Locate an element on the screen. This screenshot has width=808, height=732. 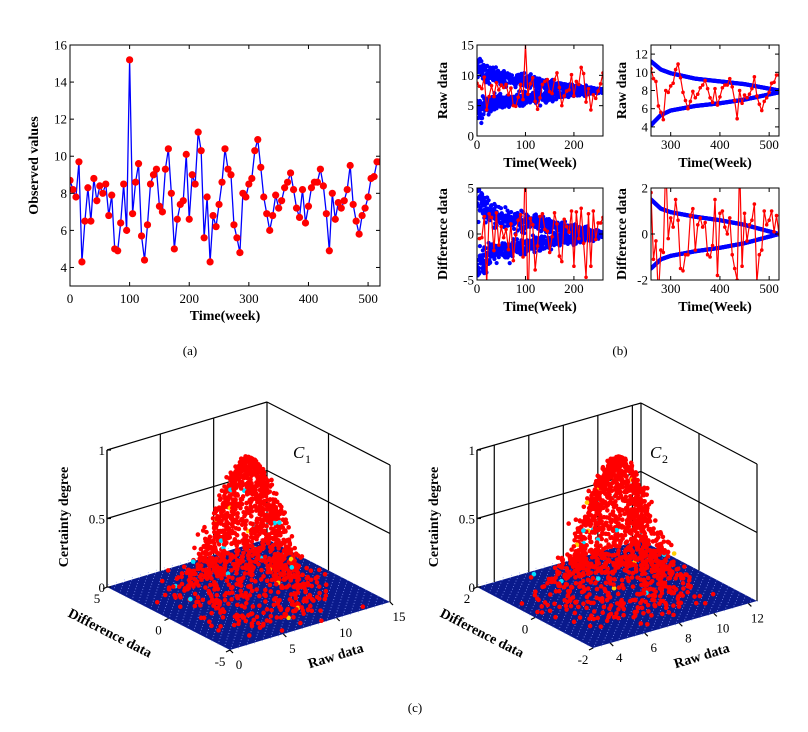
y-tick-label: 8 is located at coordinates (64, 193).